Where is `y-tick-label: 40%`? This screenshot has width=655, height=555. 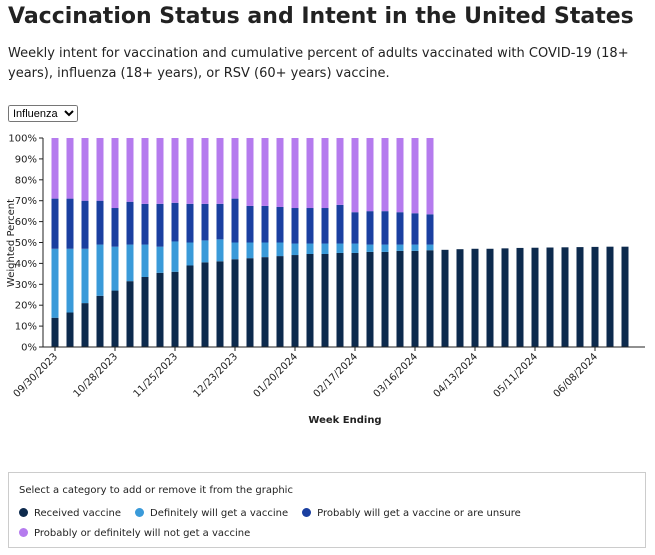 y-tick-label: 40% is located at coordinates (26, 264).